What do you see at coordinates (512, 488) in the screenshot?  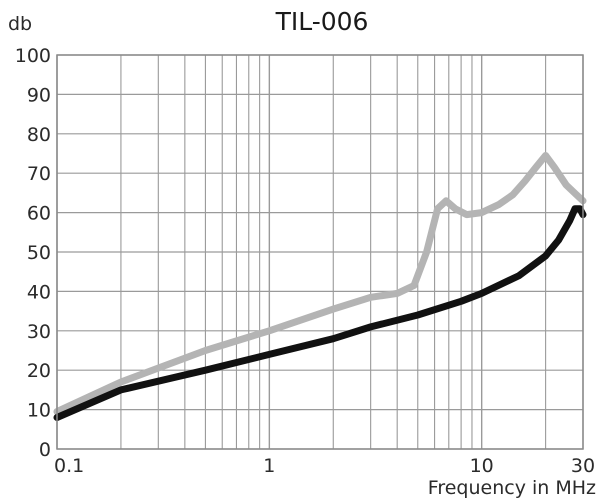 I see `x-axis-label: Frequency in MHz` at bounding box center [512, 488].